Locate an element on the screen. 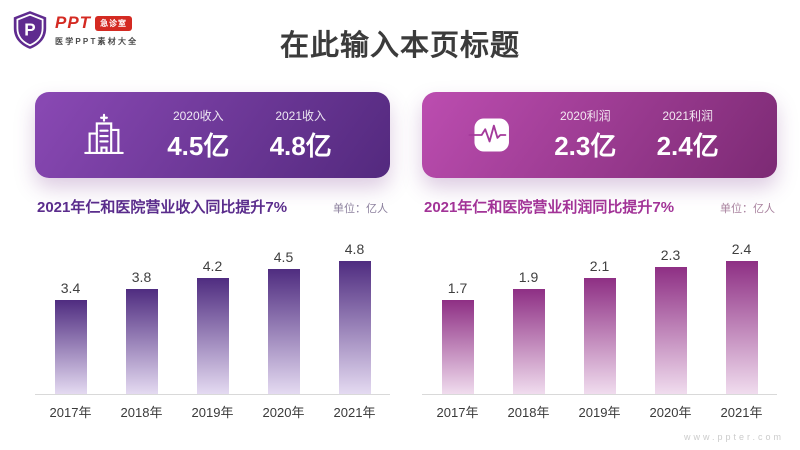  bar-column: 2.3 is located at coordinates (670, 320).